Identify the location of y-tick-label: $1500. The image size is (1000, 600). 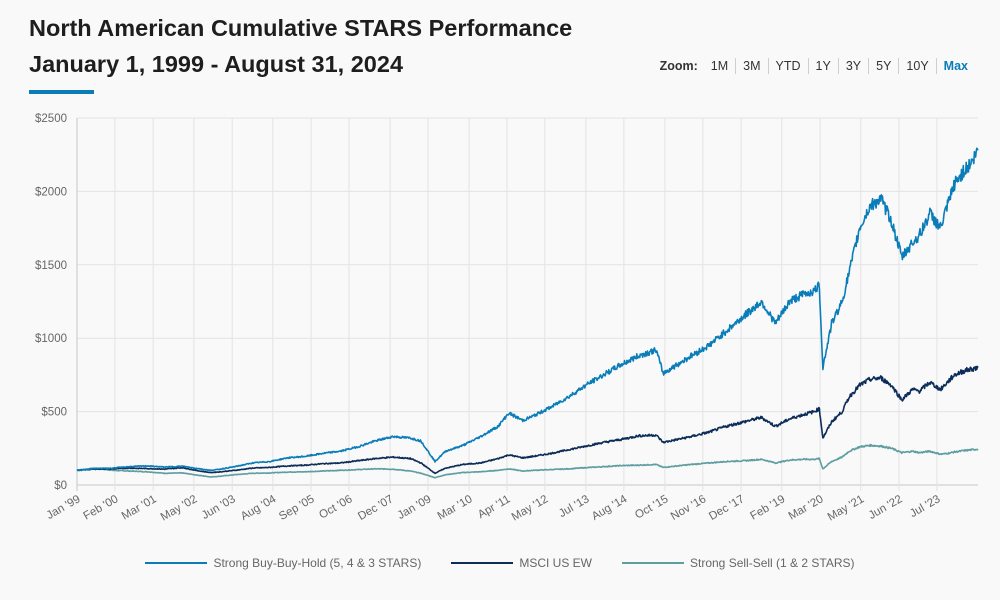
(51, 266).